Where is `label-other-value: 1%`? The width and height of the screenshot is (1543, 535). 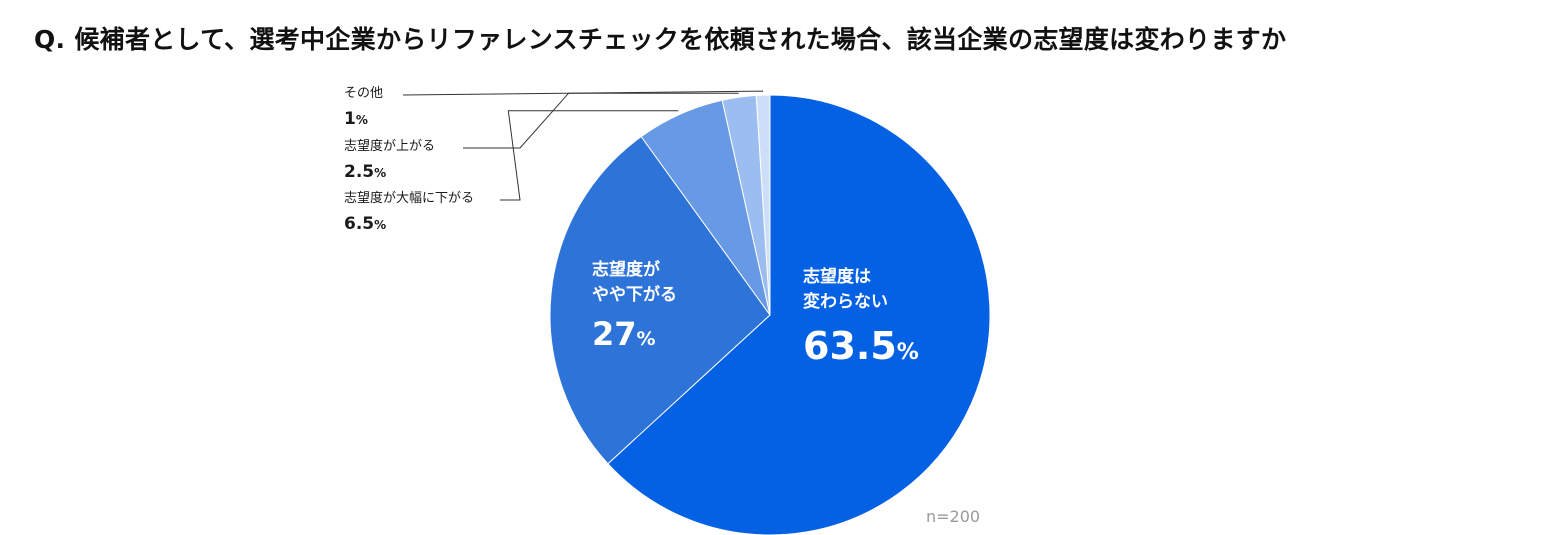
label-other-value: 1% is located at coordinates (363, 119).